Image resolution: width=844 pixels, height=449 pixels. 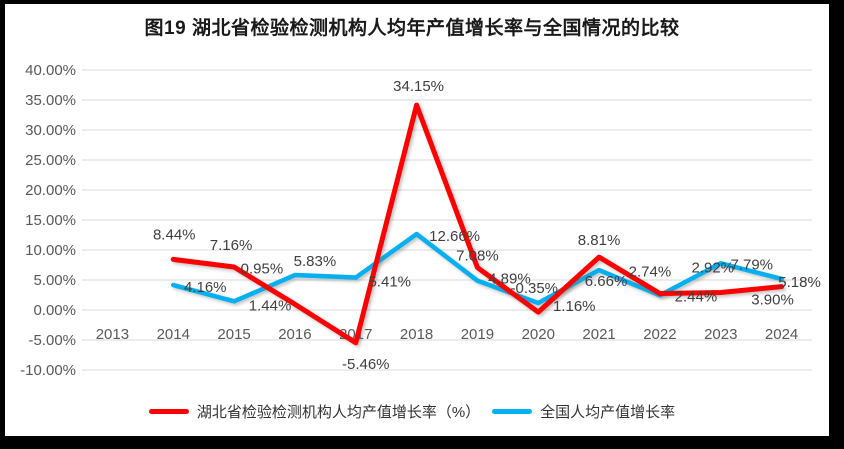 What do you see at coordinates (574, 306) in the screenshot?
I see `data-label-national: 1.16%` at bounding box center [574, 306].